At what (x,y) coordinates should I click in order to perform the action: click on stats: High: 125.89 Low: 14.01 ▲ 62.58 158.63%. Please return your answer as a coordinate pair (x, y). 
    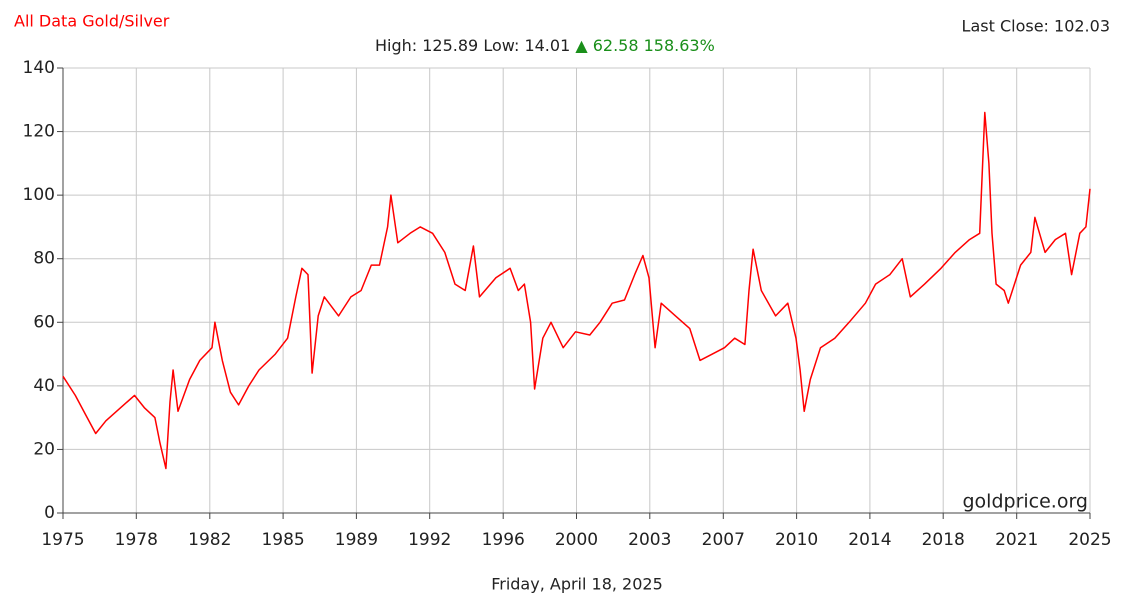
    Looking at the image, I should click on (545, 45).